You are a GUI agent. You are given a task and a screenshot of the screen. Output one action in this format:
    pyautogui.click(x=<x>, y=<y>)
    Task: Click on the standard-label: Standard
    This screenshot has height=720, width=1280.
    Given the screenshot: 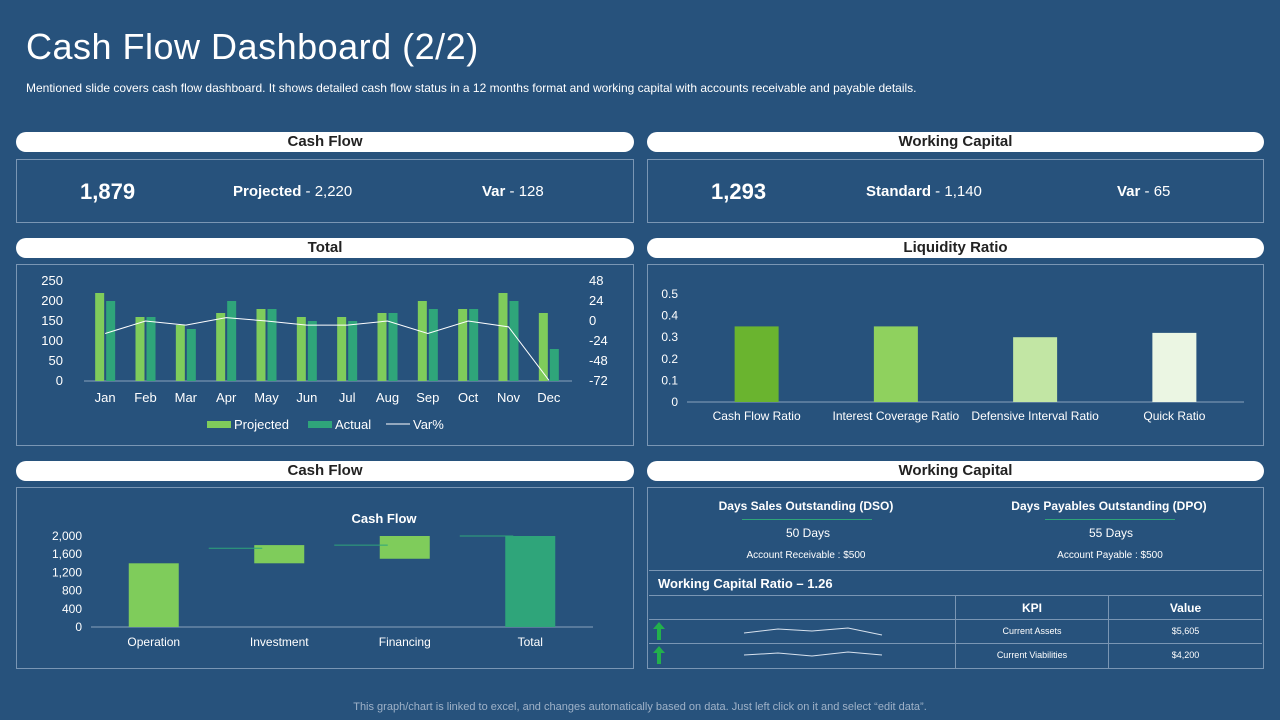 What is the action you would take?
    pyautogui.click(x=899, y=191)
    